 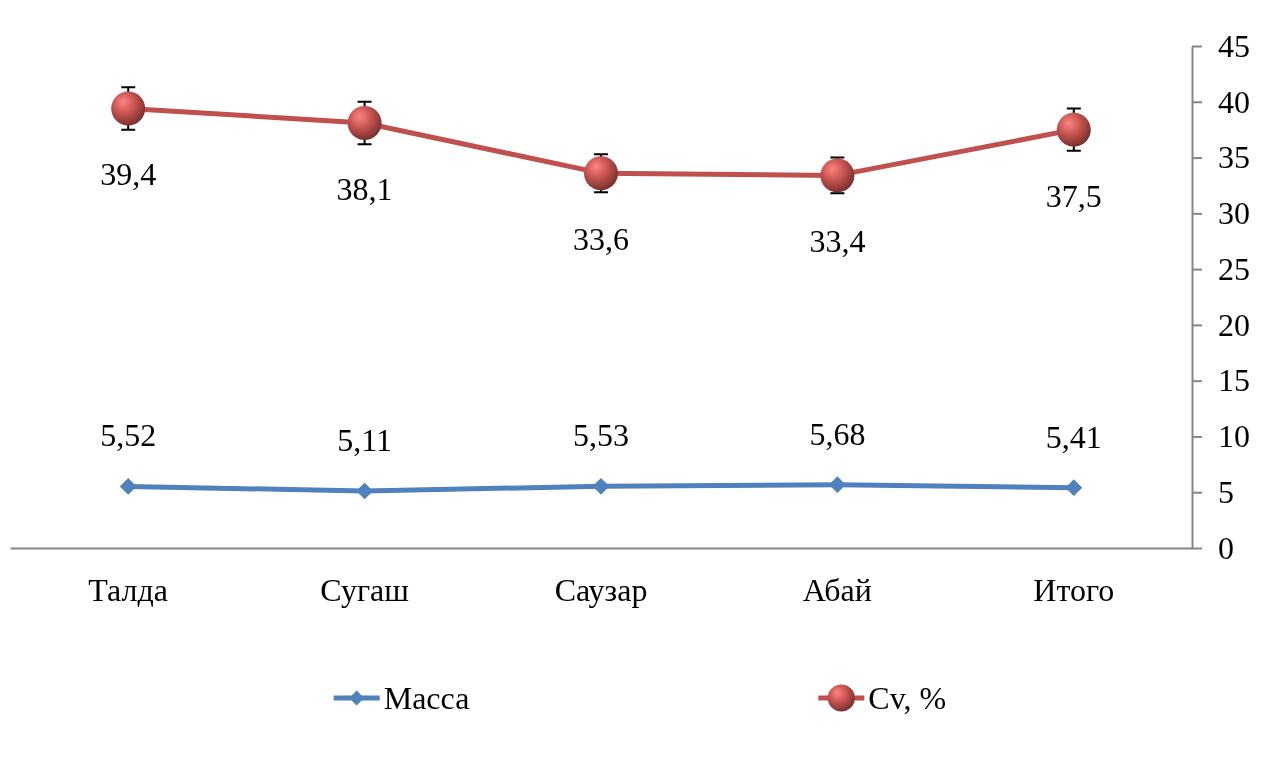 I want to click on data-label: 33,6, so click(x=601, y=239).